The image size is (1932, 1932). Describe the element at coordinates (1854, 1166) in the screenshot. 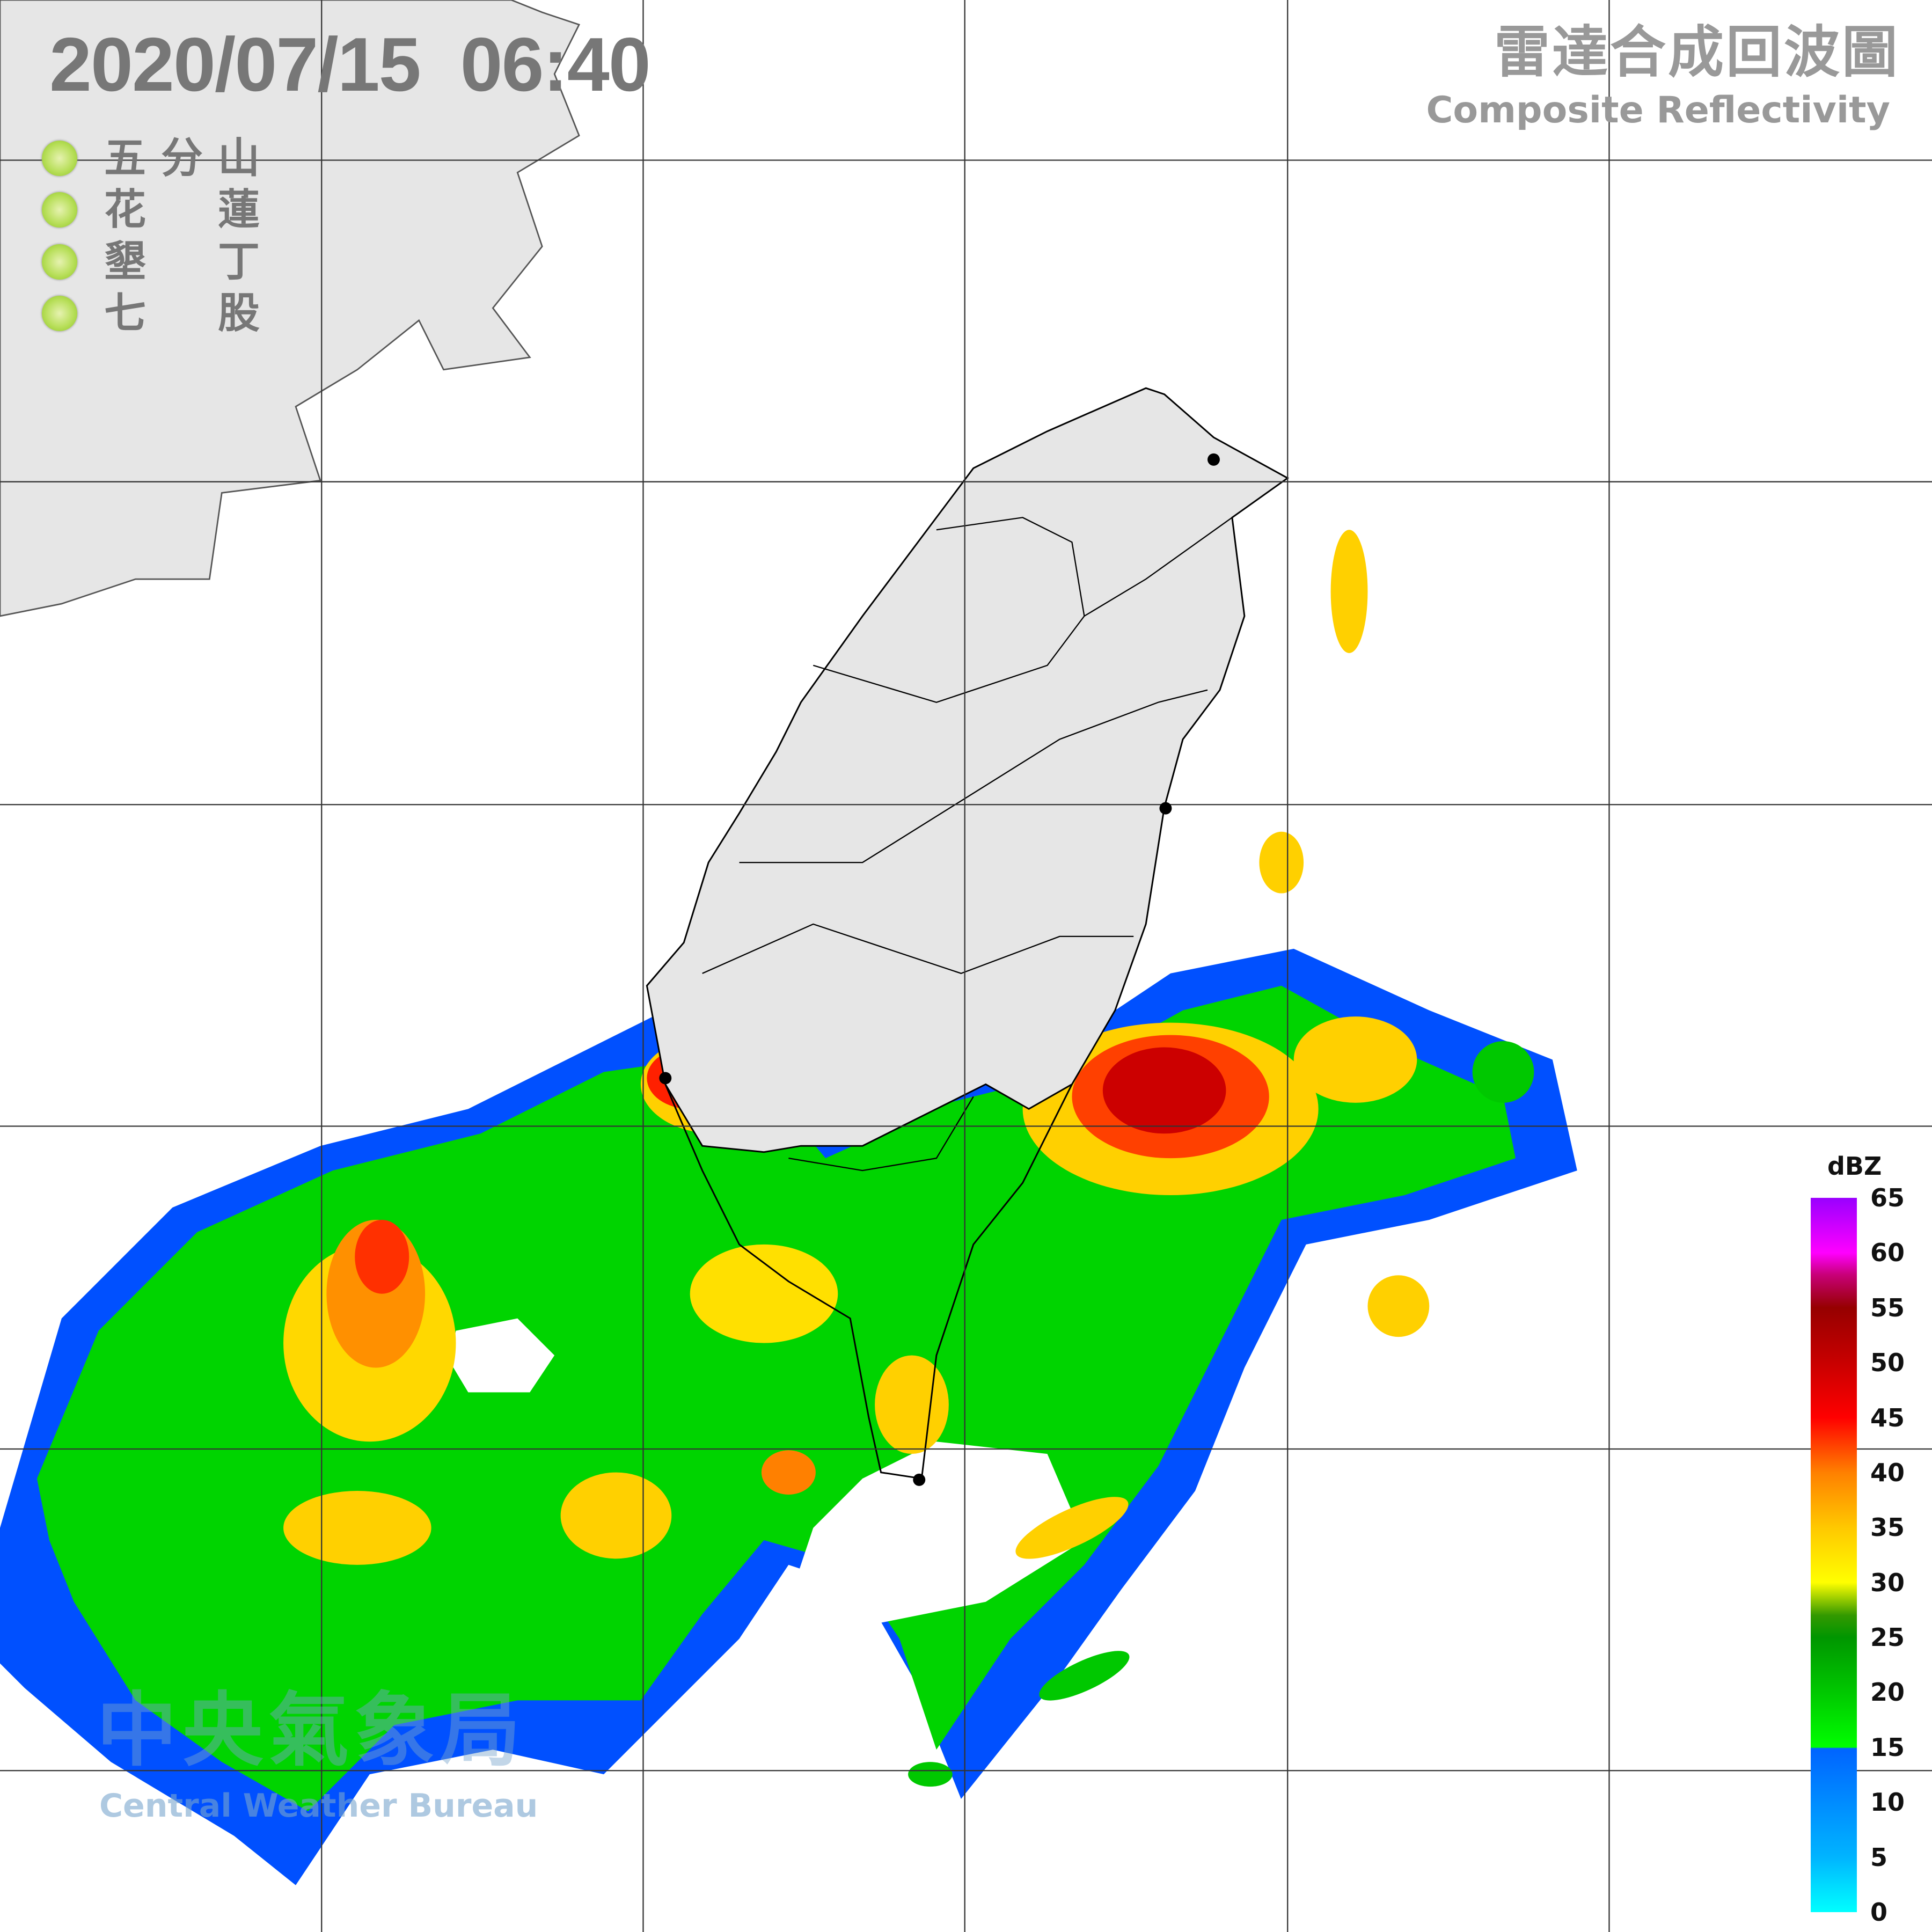

I see `colorbar-unit: dBZ` at that location.